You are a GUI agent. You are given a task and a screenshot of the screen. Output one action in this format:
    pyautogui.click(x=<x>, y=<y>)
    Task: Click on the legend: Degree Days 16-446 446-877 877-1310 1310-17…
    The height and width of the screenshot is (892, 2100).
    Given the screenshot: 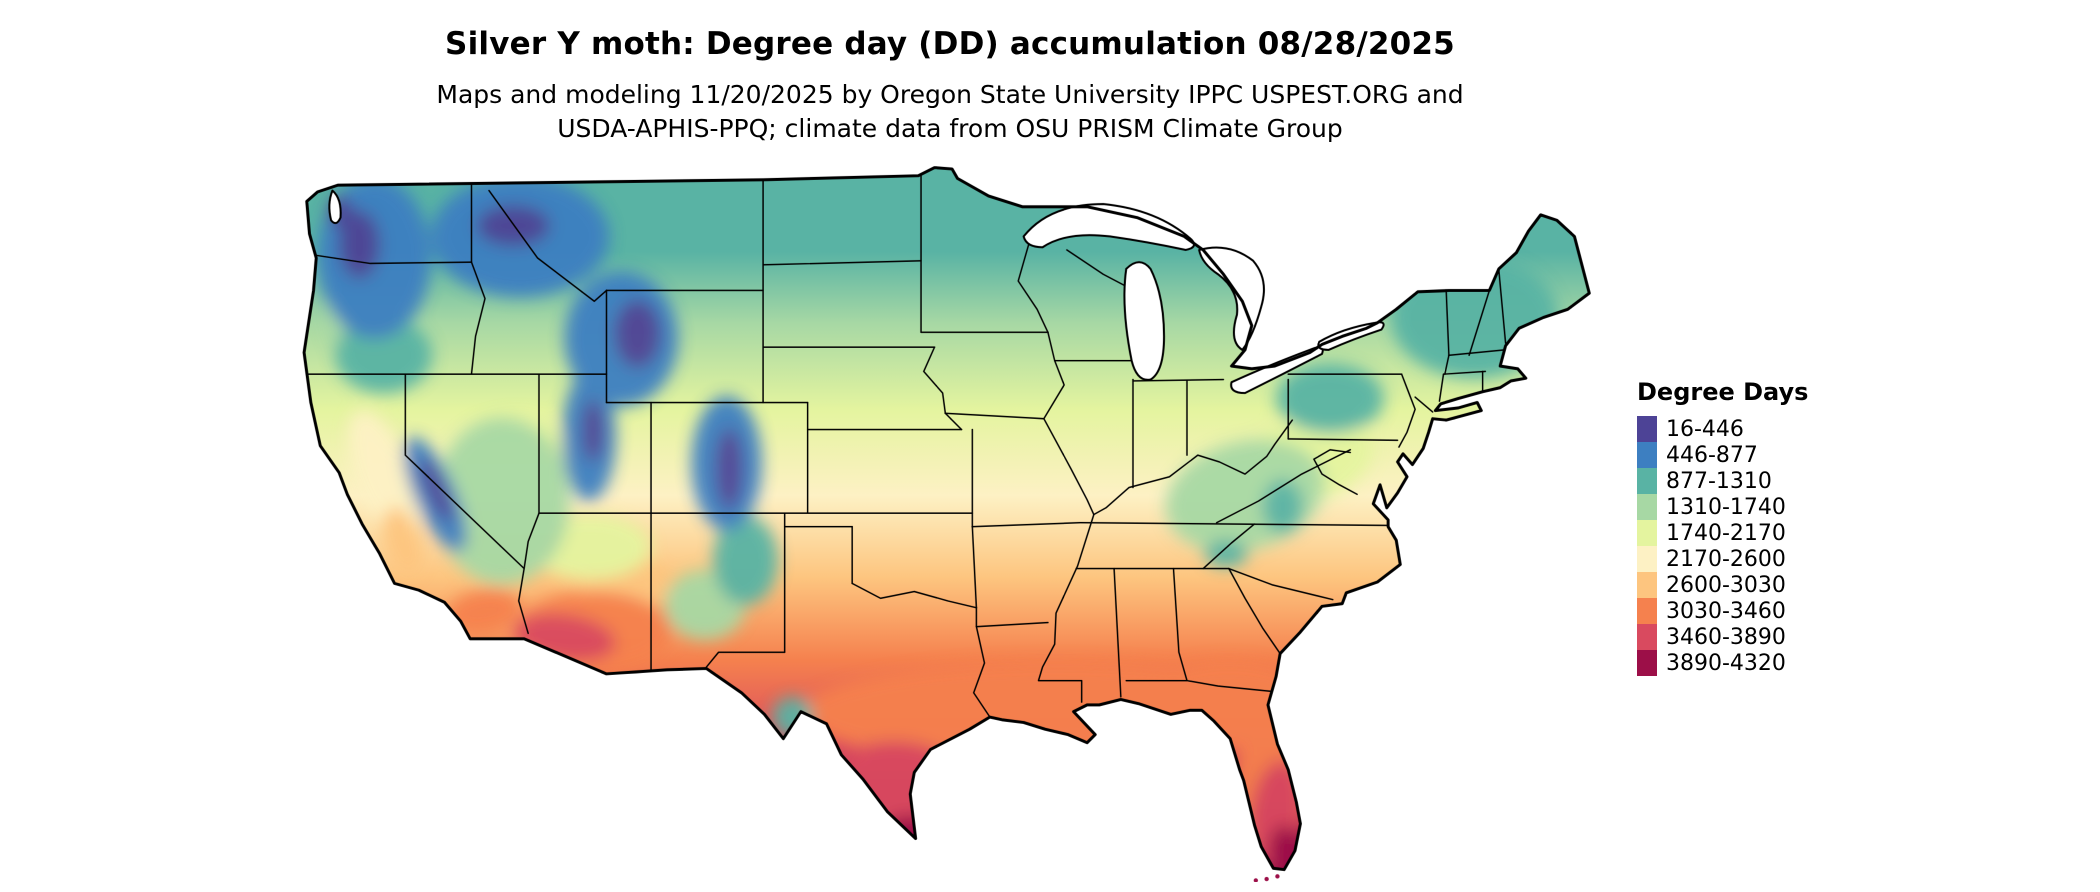 What is the action you would take?
    pyautogui.click(x=1722, y=527)
    